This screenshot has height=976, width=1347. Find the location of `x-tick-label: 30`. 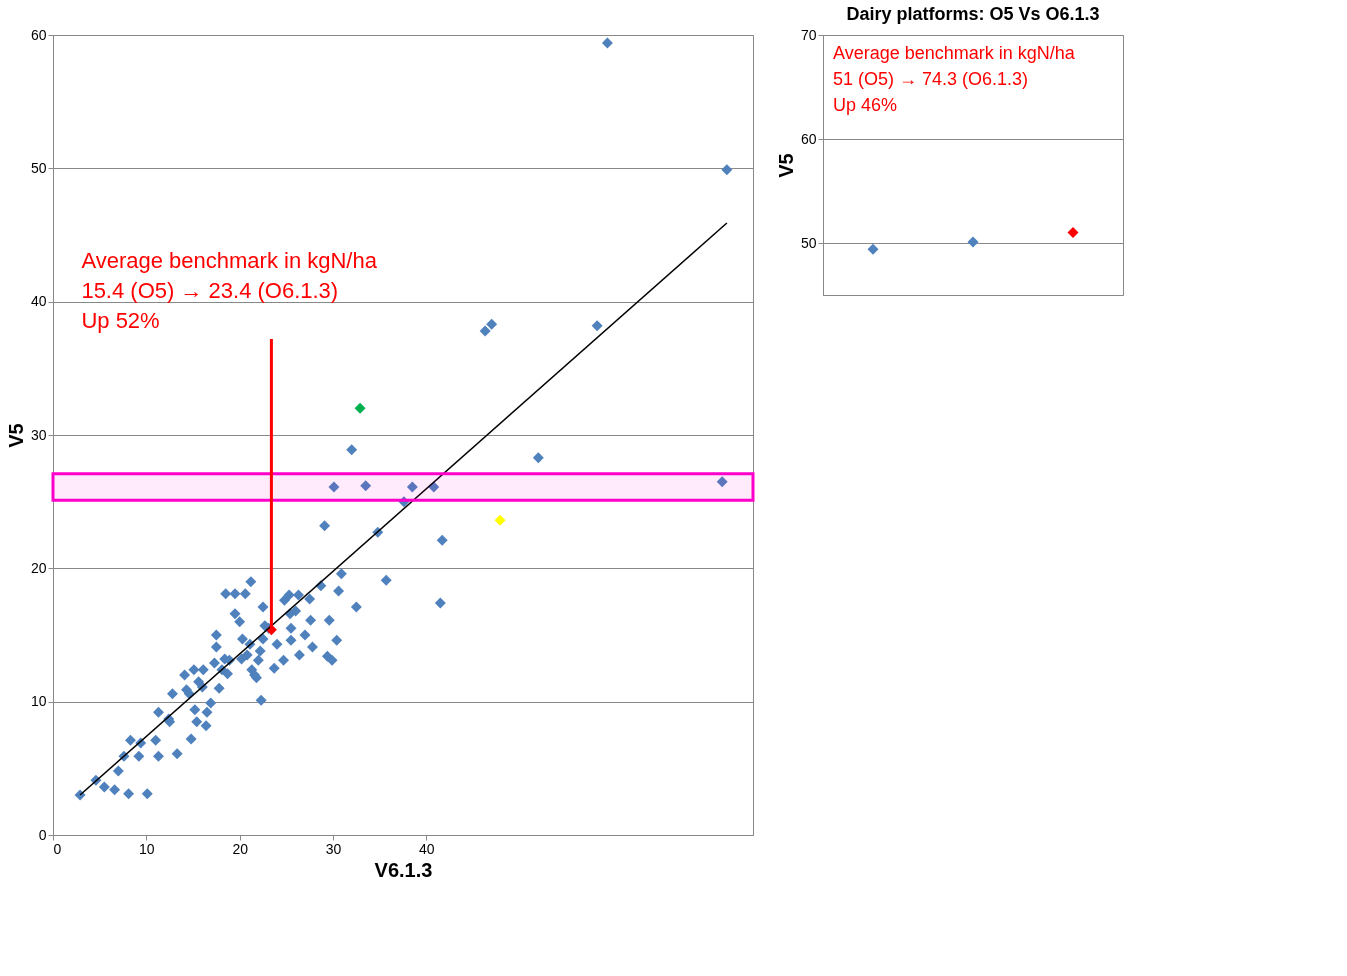

x-tick-label: 30 is located at coordinates (333, 848).